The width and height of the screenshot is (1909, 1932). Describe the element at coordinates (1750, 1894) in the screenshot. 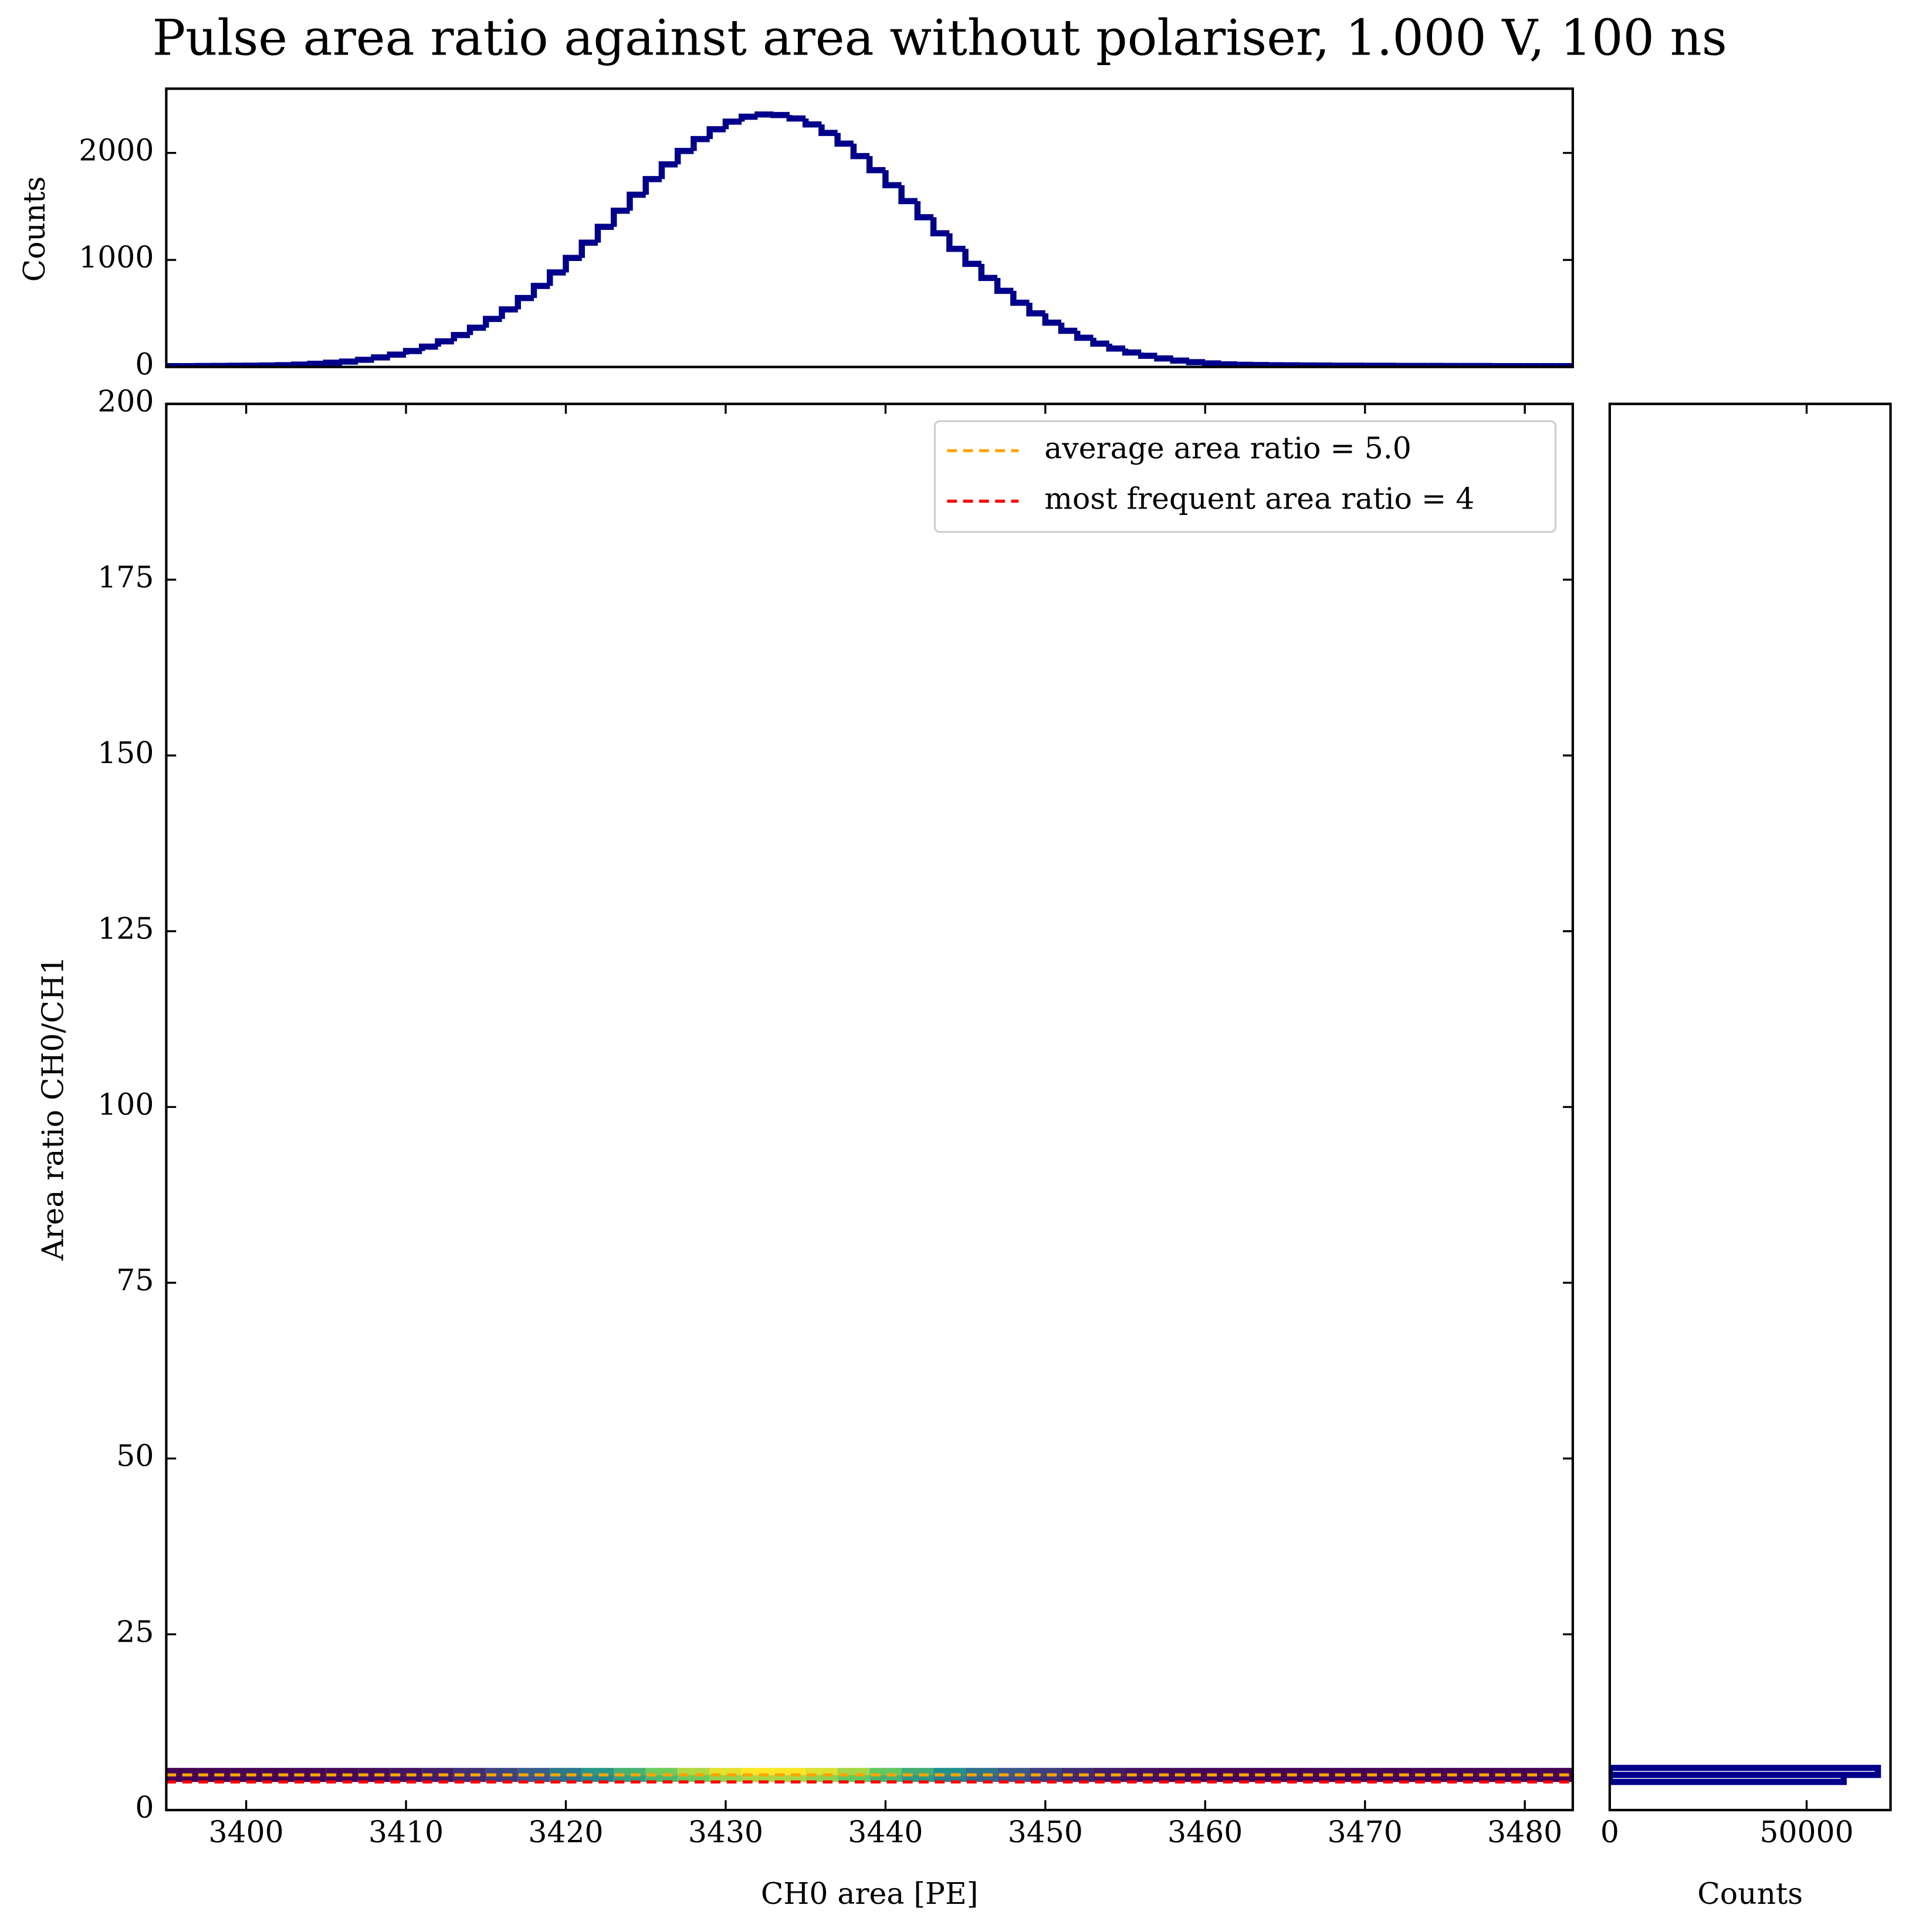

I see `x-axis-label: Counts` at that location.